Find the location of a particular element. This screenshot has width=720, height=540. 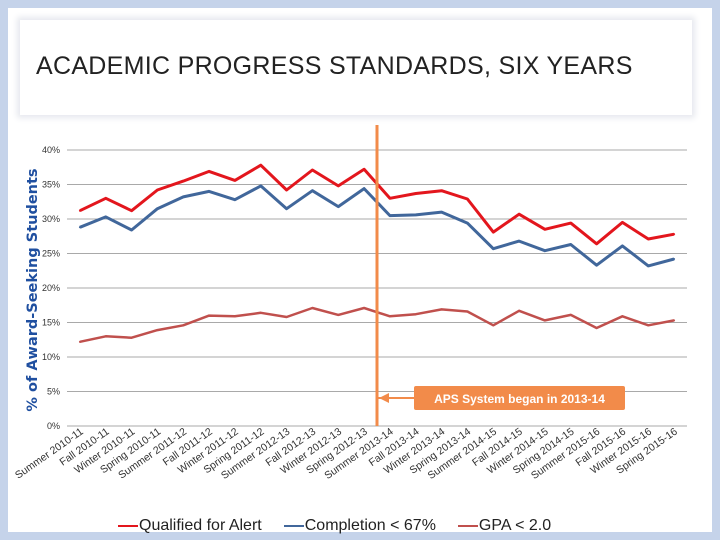

legend-label-qualified: Qualified for Alert is located at coordinates (200, 525).